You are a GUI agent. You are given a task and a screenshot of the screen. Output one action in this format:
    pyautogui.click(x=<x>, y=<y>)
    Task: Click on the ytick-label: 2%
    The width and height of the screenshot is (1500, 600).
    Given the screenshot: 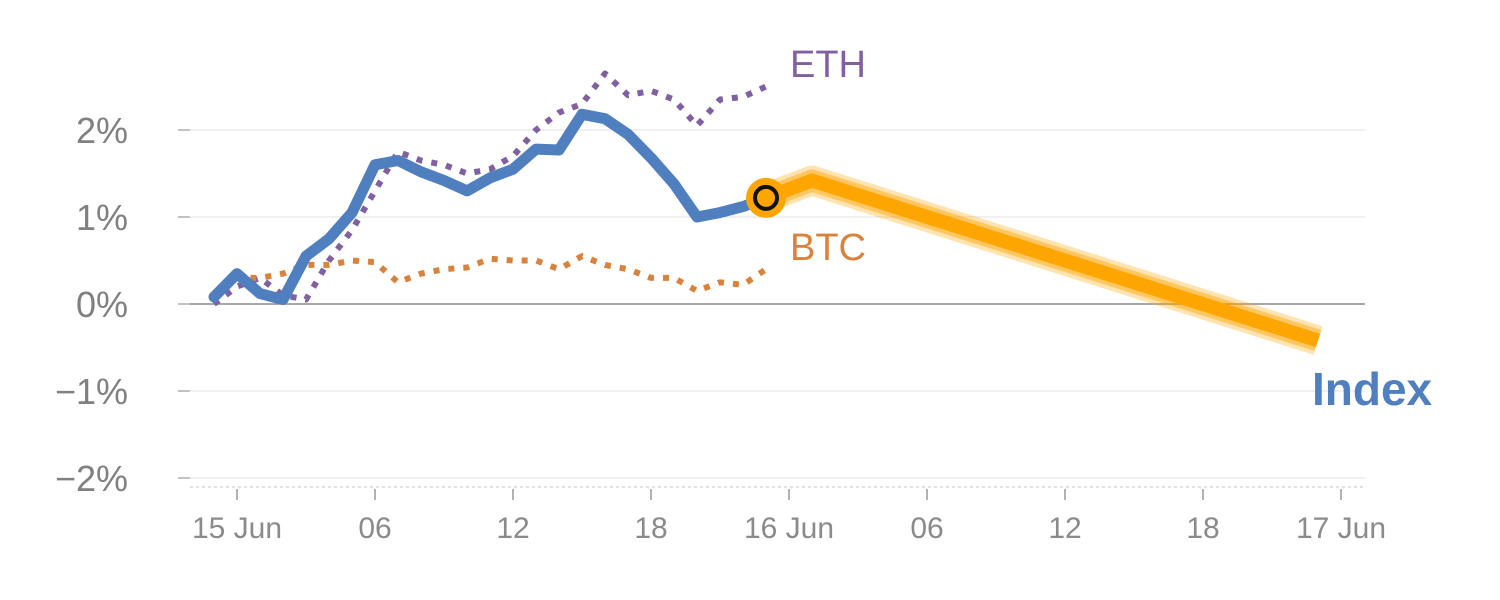 What is the action you would take?
    pyautogui.click(x=102, y=130)
    